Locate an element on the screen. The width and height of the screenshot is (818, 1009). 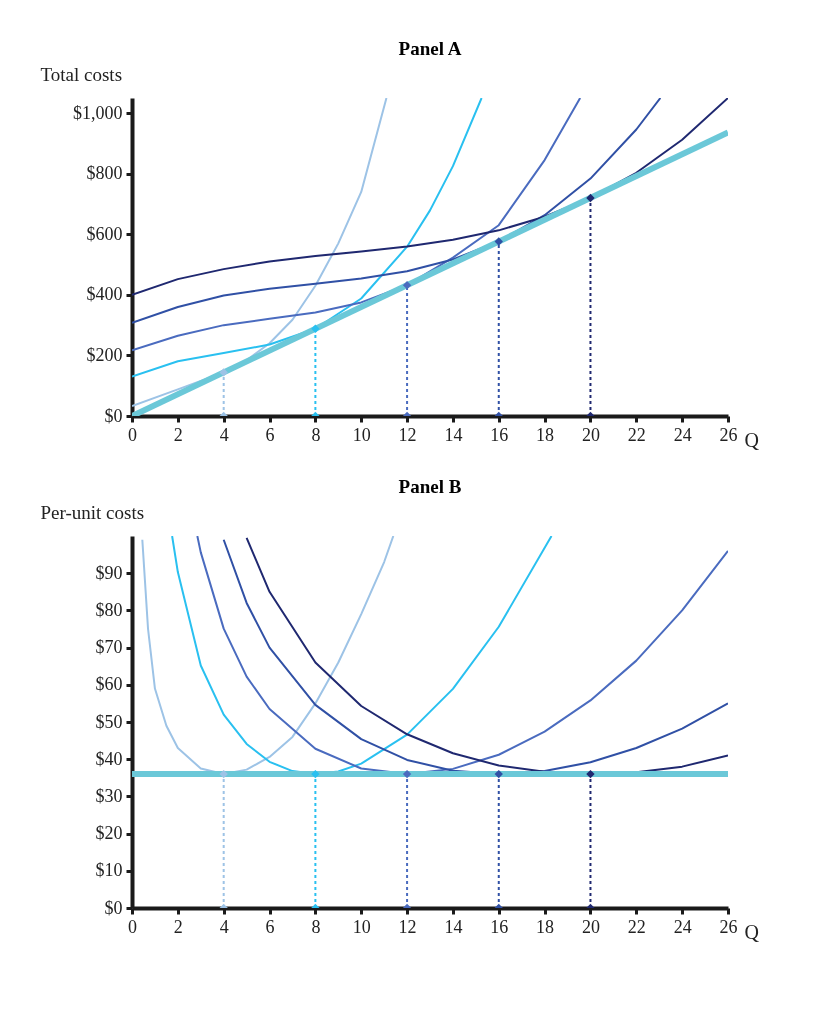
y-tick-label: $90 is located at coordinates (109, 572).